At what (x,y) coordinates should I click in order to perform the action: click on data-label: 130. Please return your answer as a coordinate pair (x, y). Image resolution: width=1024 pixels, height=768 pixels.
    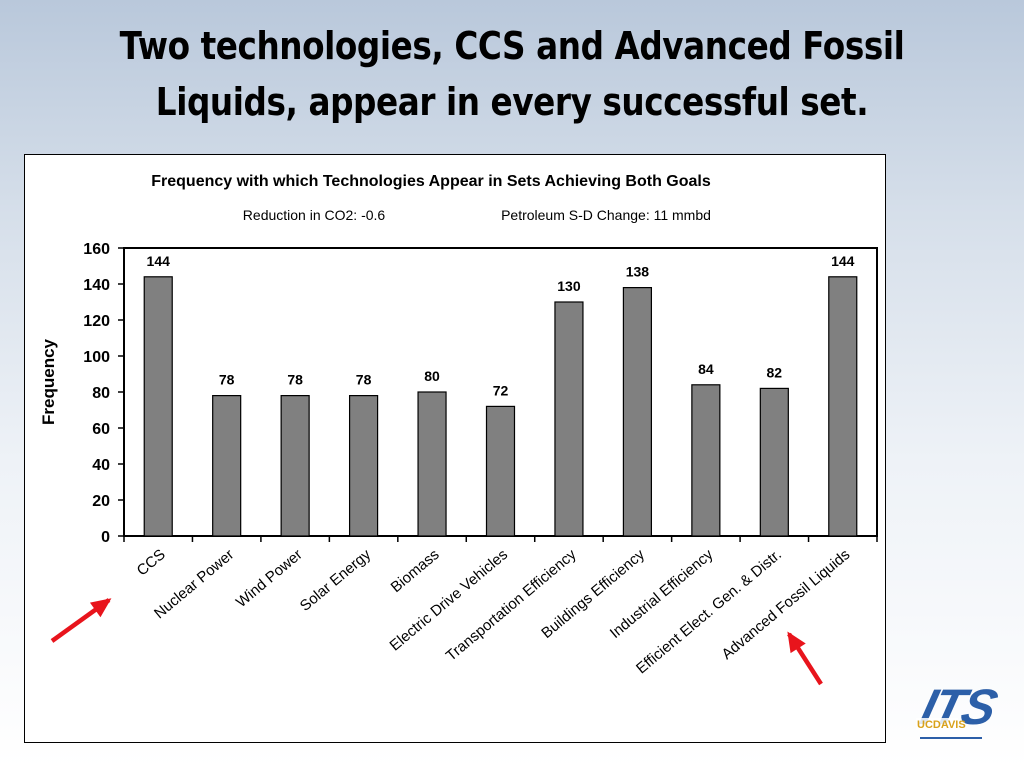
    Looking at the image, I should click on (569, 286).